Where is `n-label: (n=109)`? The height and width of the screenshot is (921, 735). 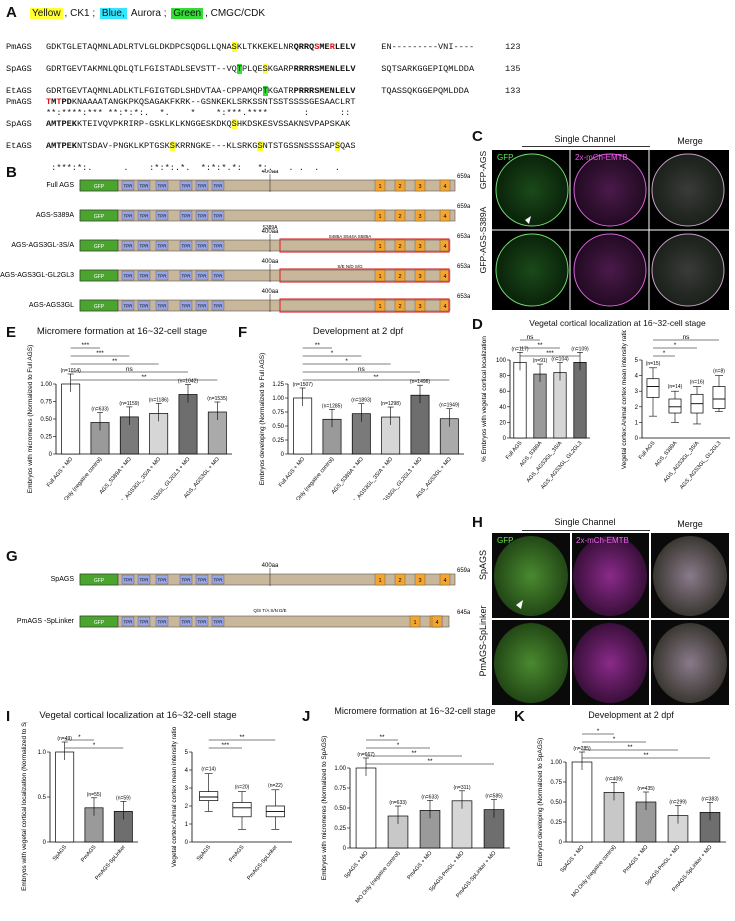 n-label: (n=109) is located at coordinates (580, 349).